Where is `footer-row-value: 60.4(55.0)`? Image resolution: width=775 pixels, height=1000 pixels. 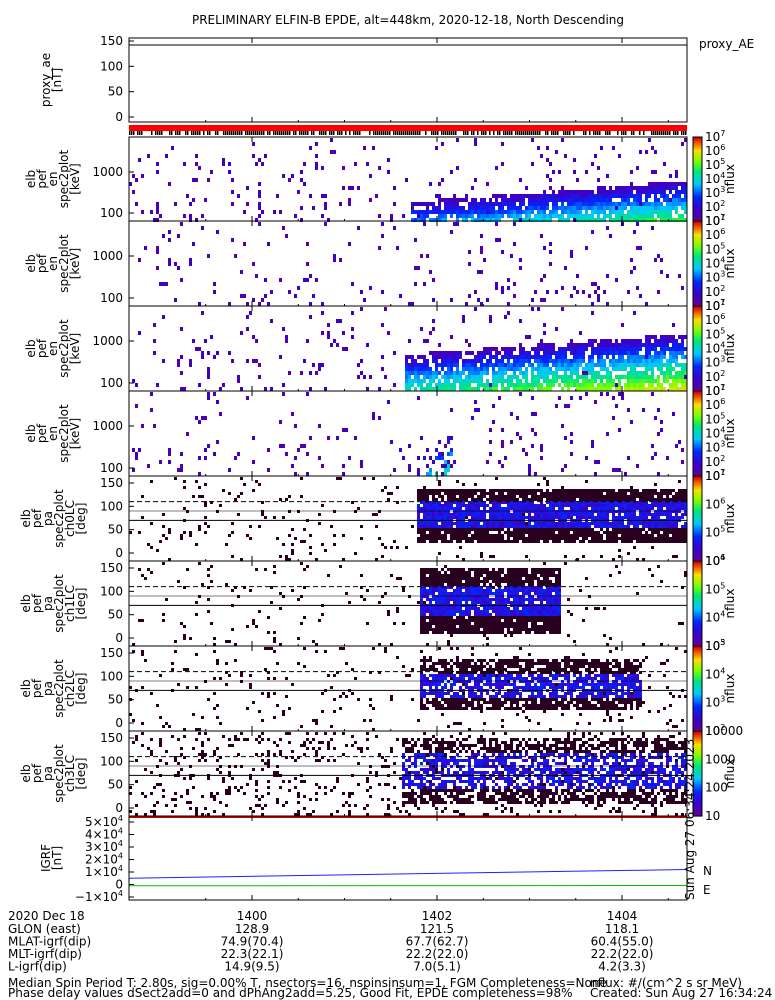
footer-row-value: 60.4(55.0) is located at coordinates (622, 942).